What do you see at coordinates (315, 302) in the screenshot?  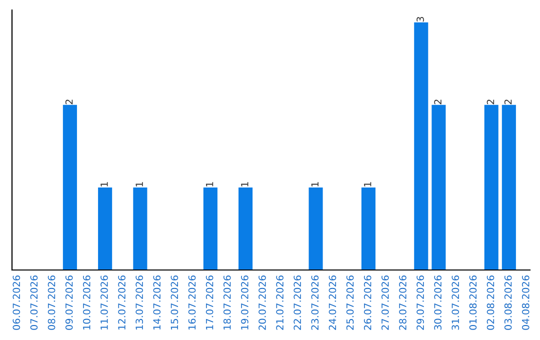 I see `x-tick-label: 23.07.2026` at bounding box center [315, 302].